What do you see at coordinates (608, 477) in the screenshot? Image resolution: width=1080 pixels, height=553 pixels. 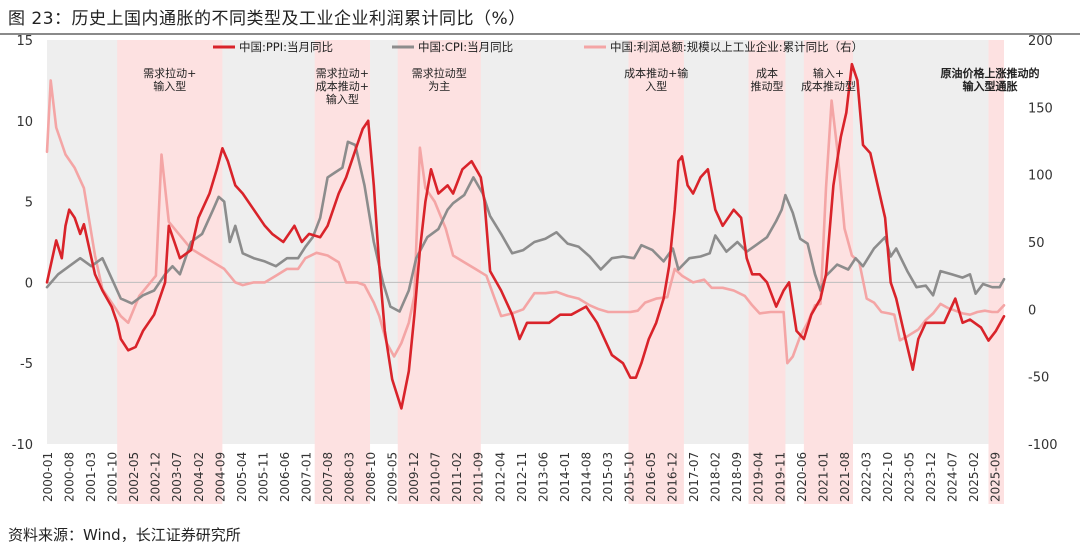 I see `x-tick-label: 2015-03` at bounding box center [608, 477].